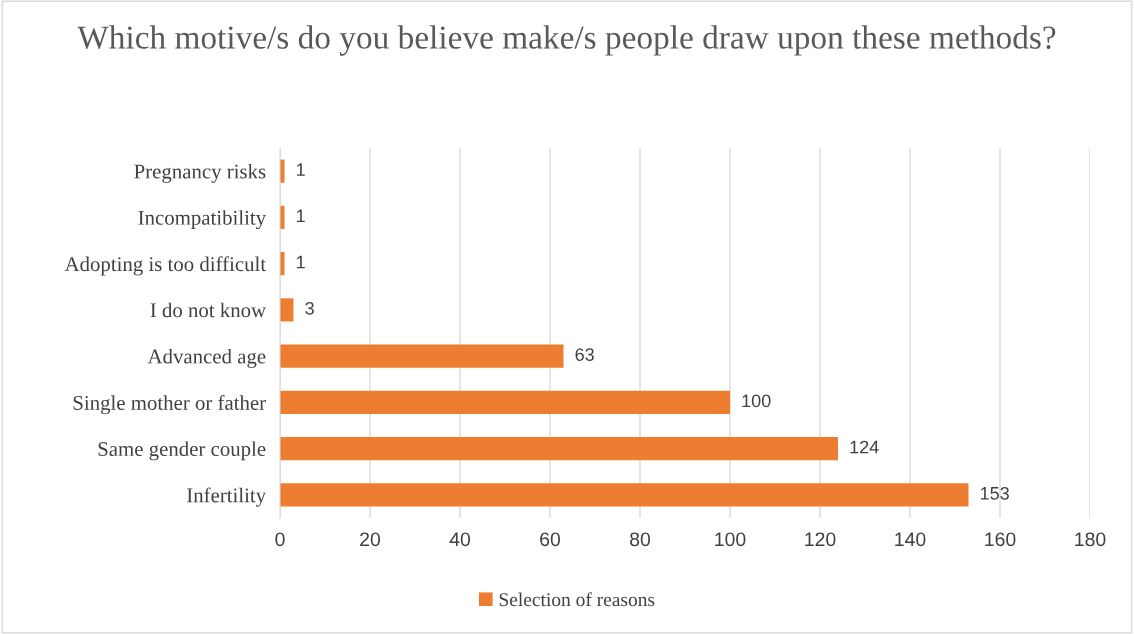 Image resolution: width=1134 pixels, height=634 pixels. I want to click on data-label: 100, so click(756, 401).